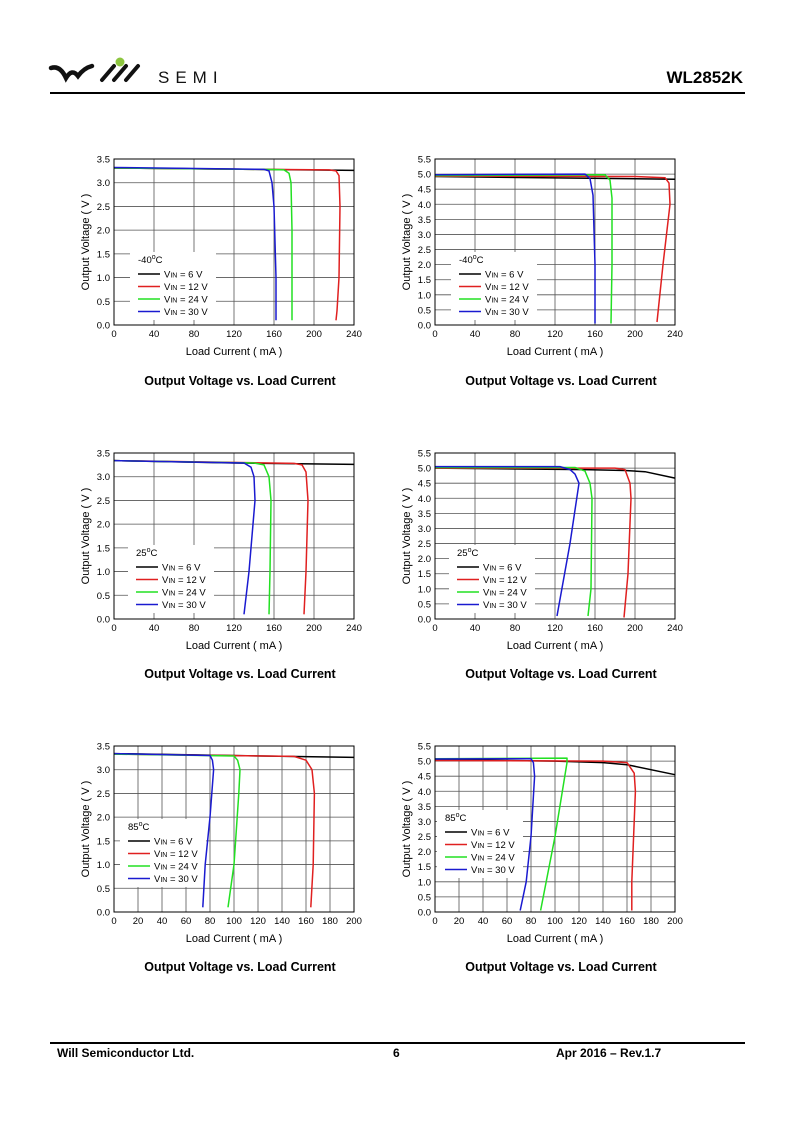  I want to click on part-number: WL2852K, so click(704, 77).